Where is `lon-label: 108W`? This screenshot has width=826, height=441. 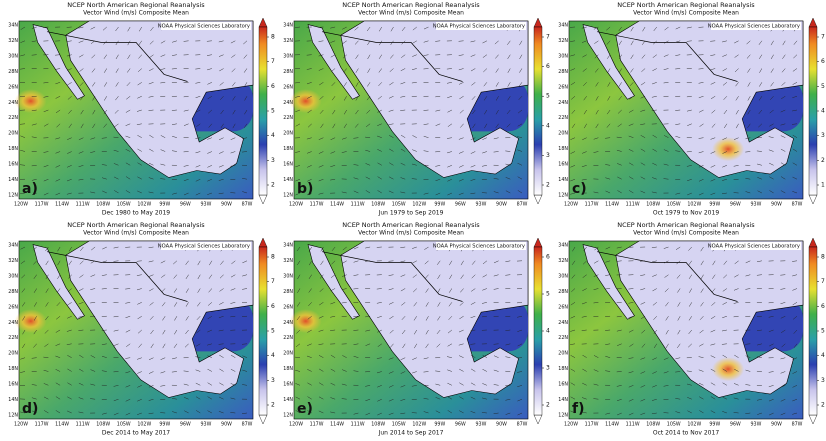
lon-label: 108W is located at coordinates (103, 205).